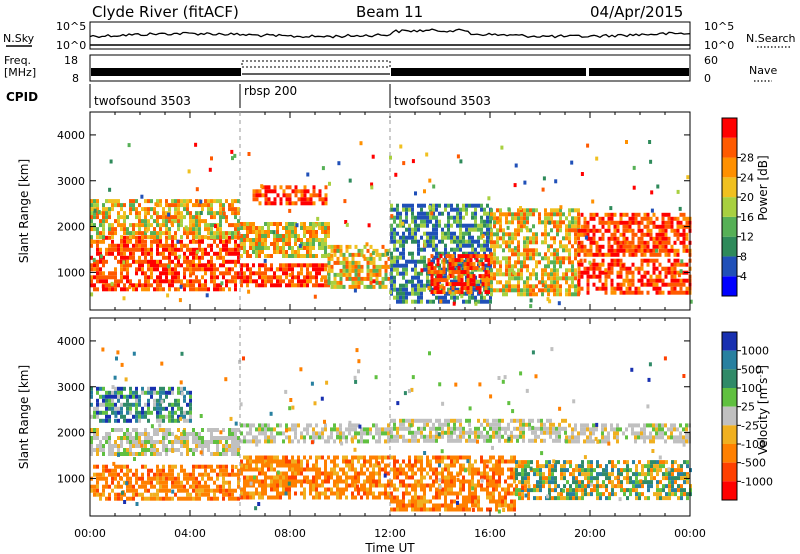 Image resolution: width=800 pixels, height=554 pixels. I want to click on freq-label-line1: Freq., so click(17, 60).